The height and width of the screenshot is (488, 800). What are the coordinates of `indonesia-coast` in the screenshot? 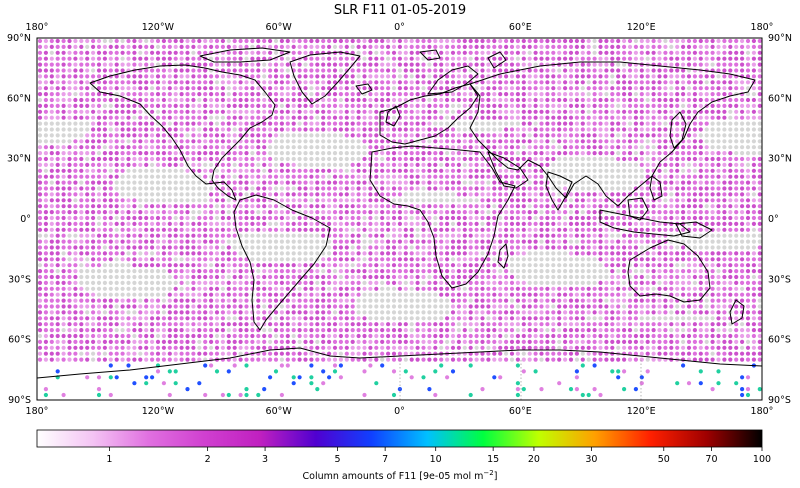 It's located at (645, 223).